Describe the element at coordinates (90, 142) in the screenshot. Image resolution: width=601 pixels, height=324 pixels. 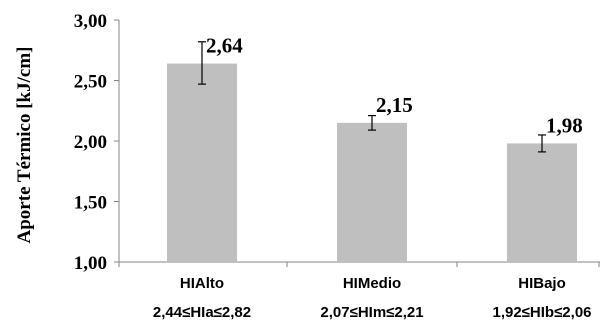
I see `y-tick-label: 2,00` at that location.